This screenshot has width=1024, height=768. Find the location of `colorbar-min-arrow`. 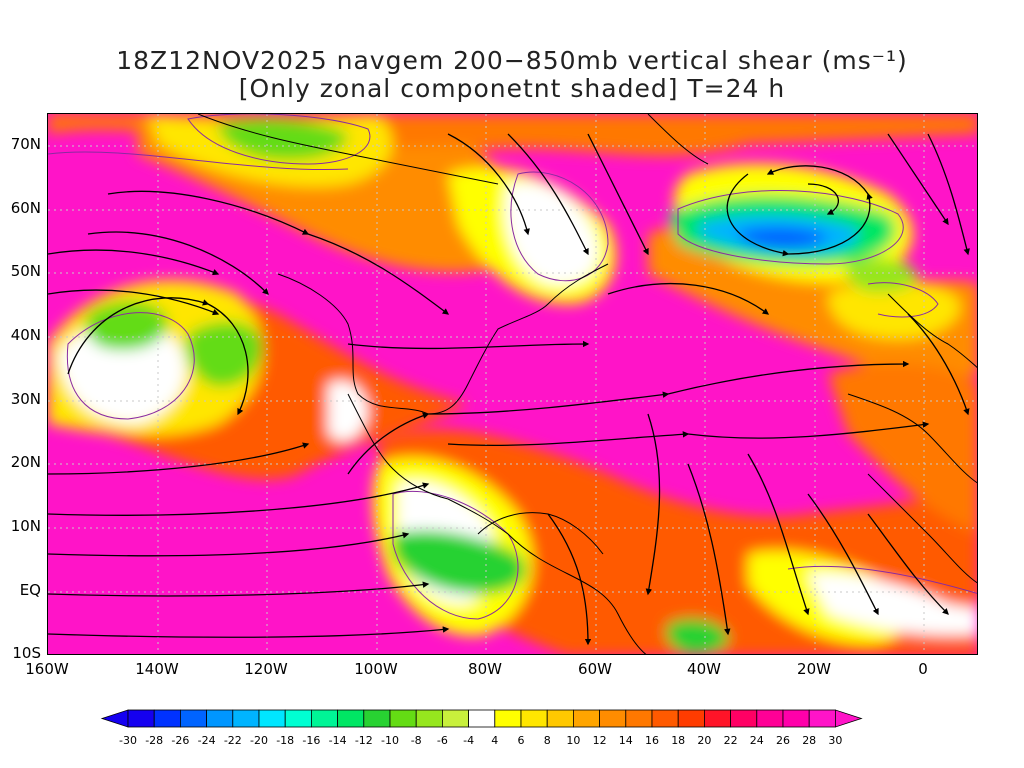

colorbar-min-arrow is located at coordinates (114, 718).